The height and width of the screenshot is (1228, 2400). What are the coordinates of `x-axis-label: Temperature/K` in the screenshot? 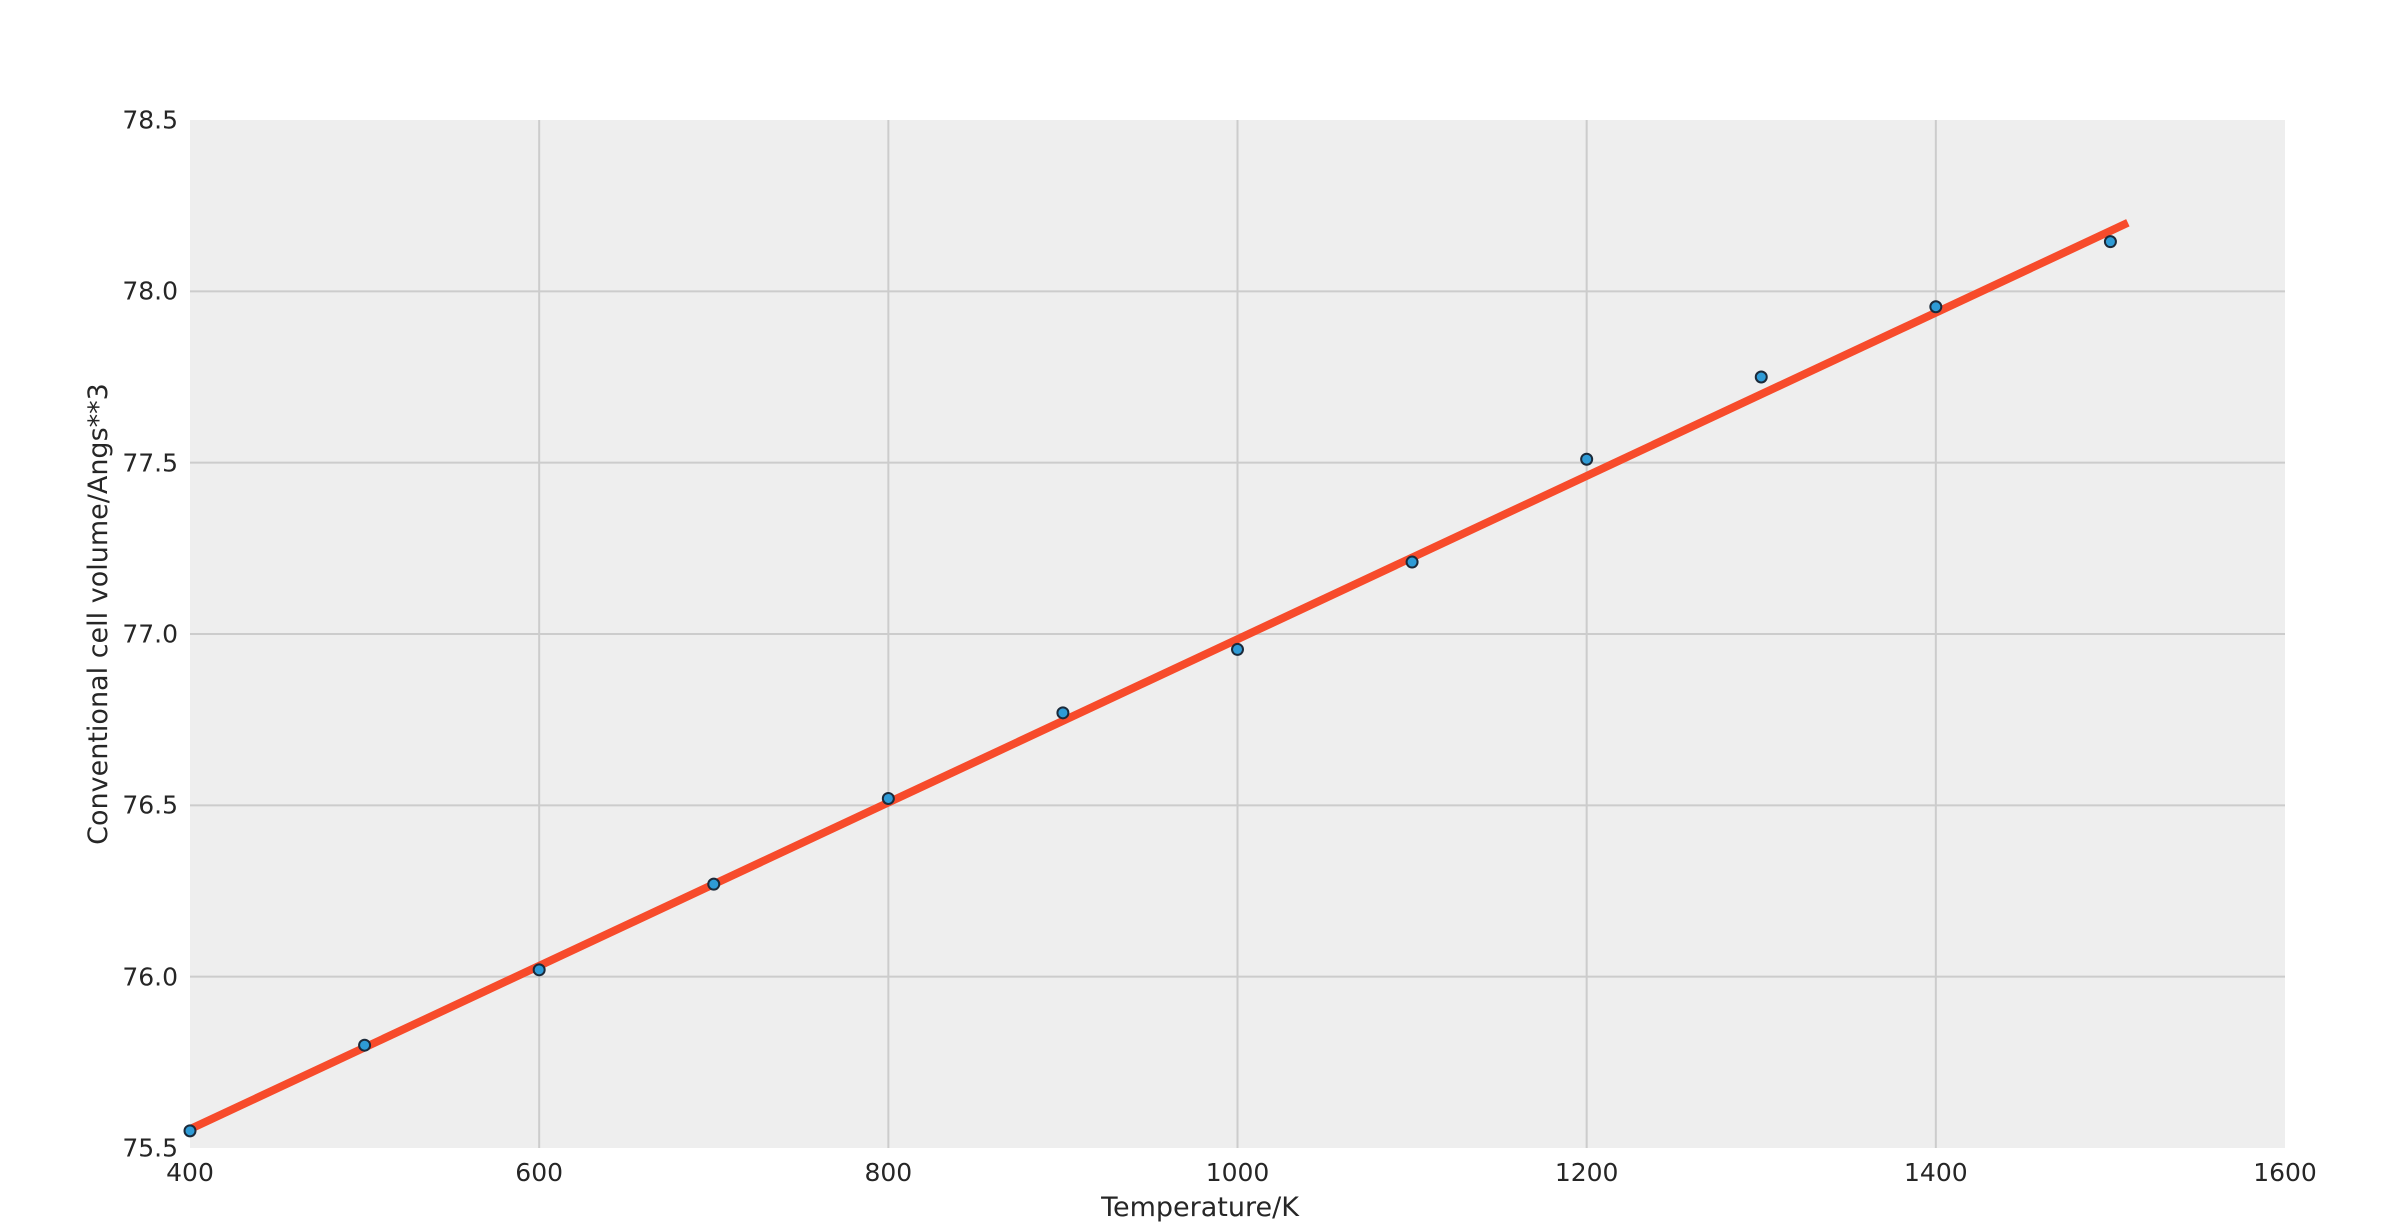 It's located at (1200, 1207).